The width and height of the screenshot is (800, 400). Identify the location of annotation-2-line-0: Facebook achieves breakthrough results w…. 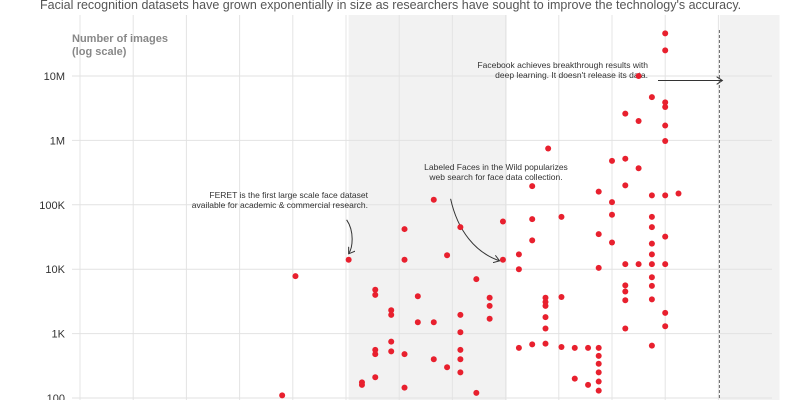
(562, 65).